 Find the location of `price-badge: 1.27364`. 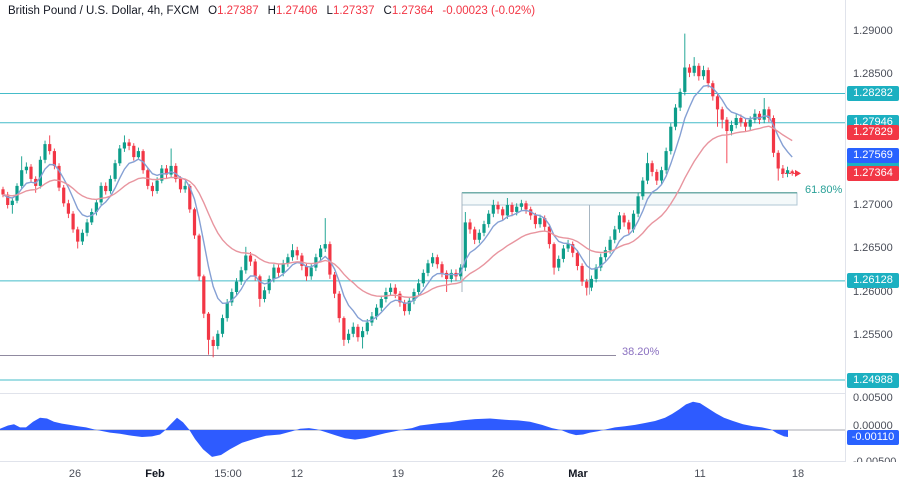

price-badge: 1.27364 is located at coordinates (873, 173).